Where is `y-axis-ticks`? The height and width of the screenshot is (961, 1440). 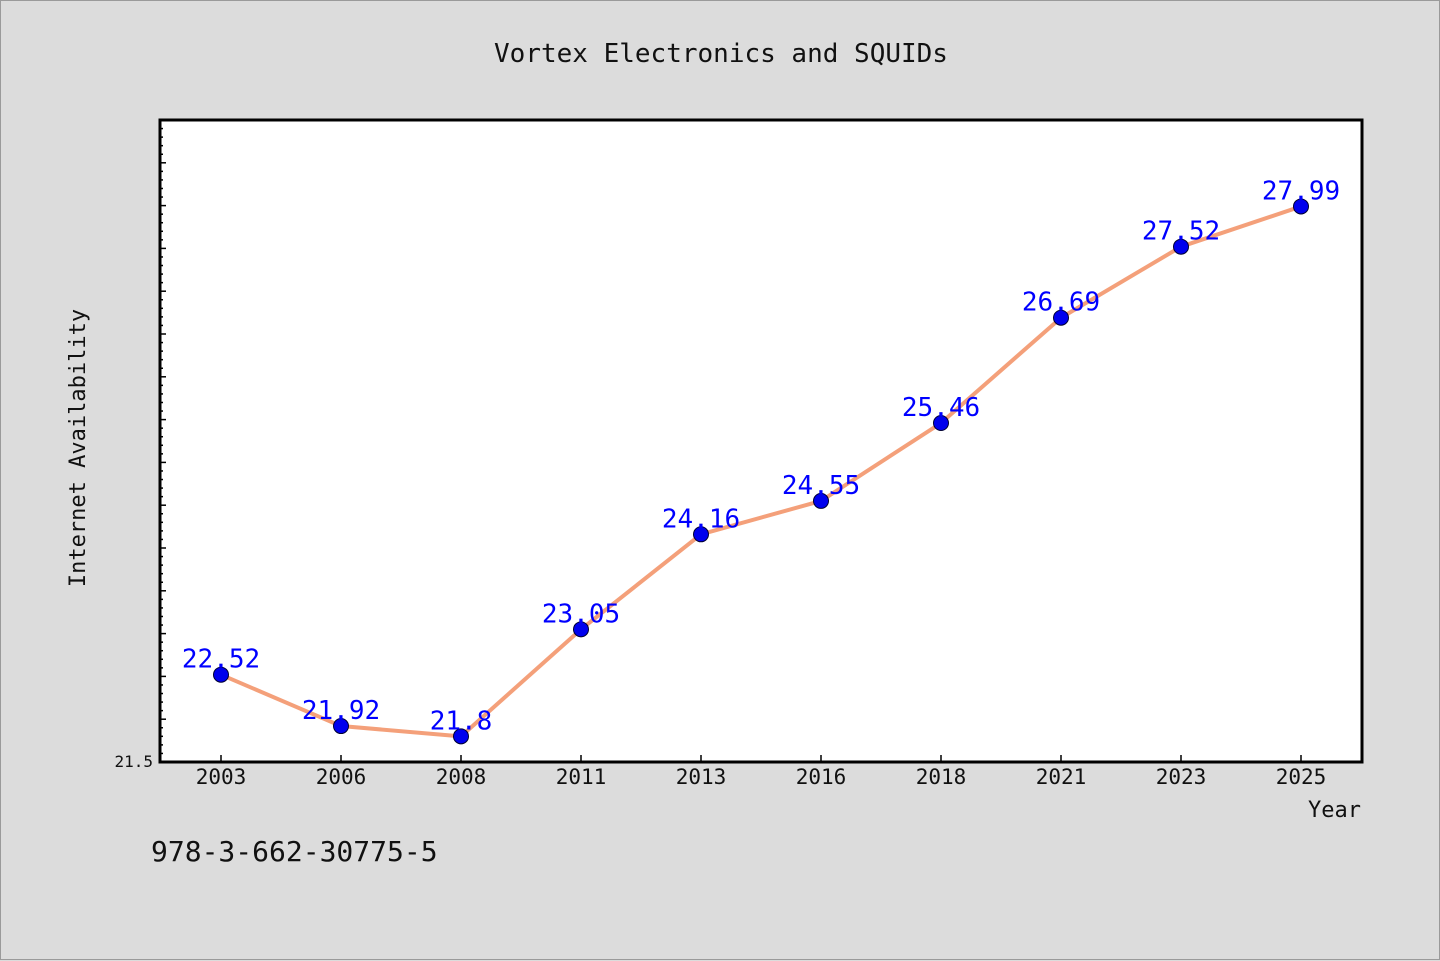
y-axis-ticks is located at coordinates (163, 441).